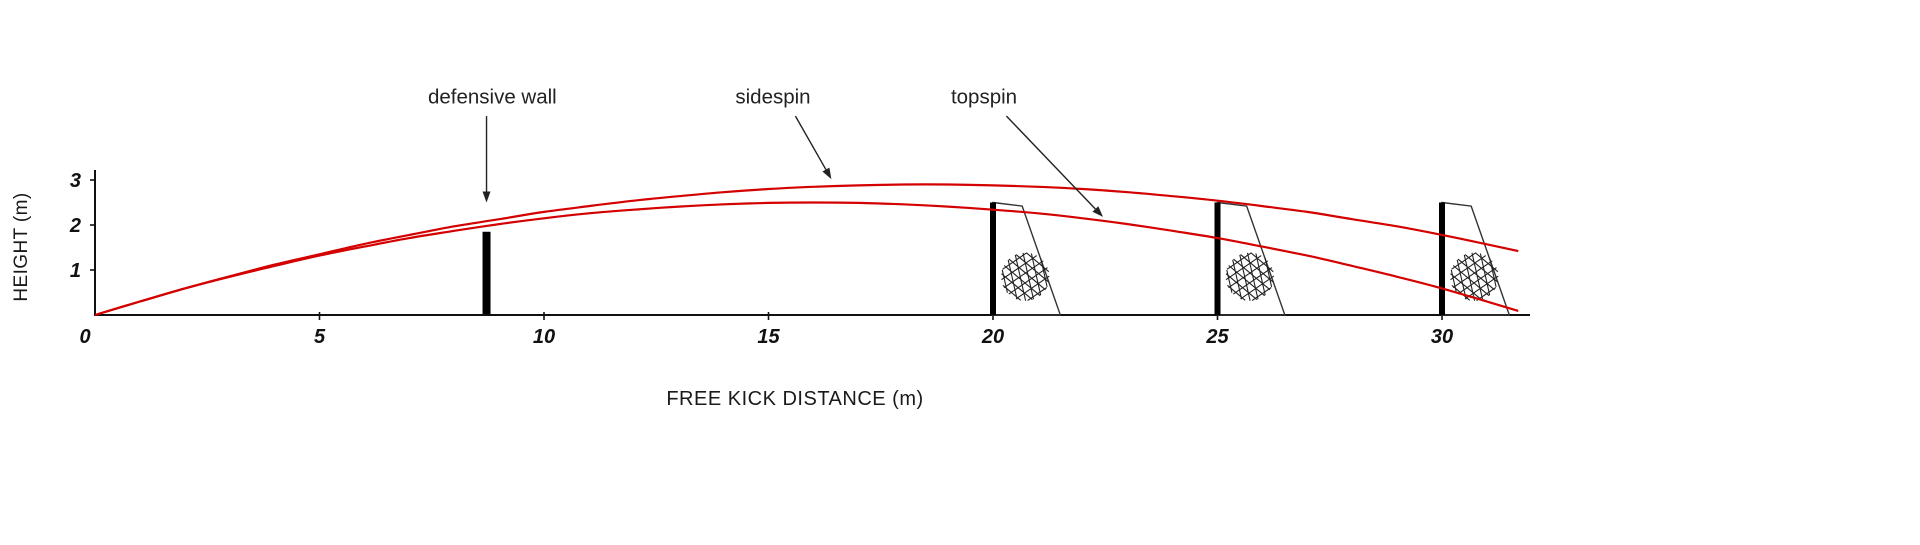 This screenshot has width=1920, height=545. I want to click on annotation-sidespin-label: sidespin, so click(772, 97).